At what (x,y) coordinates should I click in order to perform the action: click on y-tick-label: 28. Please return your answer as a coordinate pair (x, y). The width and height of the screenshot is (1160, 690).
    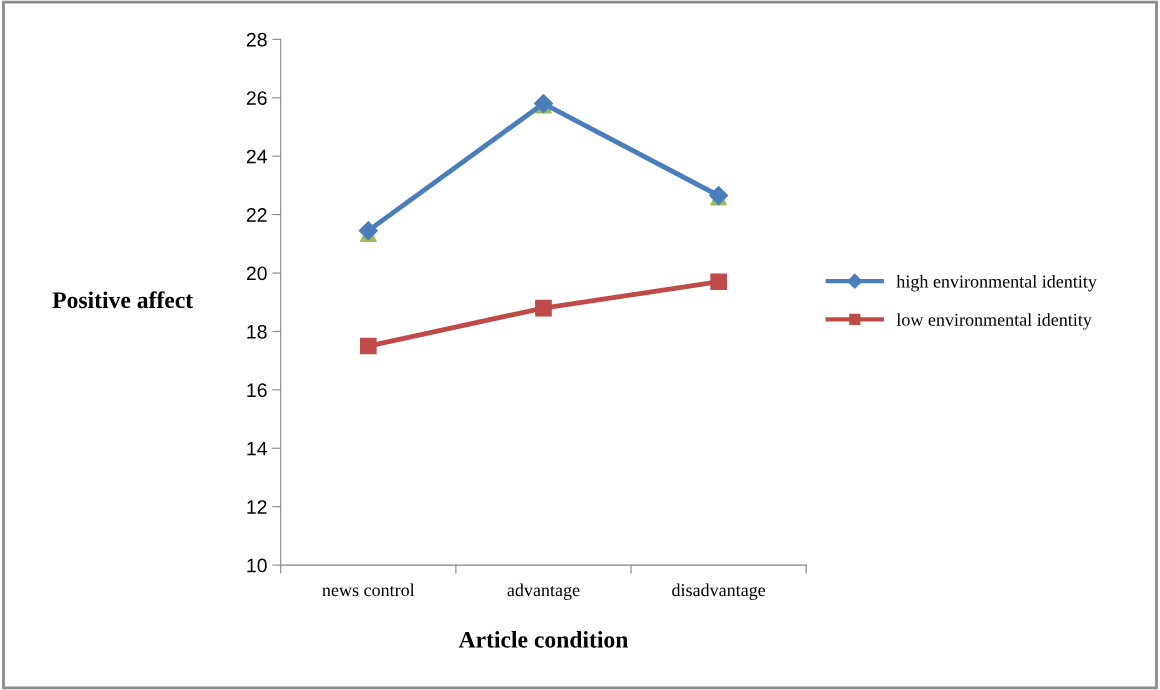
    Looking at the image, I should click on (256, 39).